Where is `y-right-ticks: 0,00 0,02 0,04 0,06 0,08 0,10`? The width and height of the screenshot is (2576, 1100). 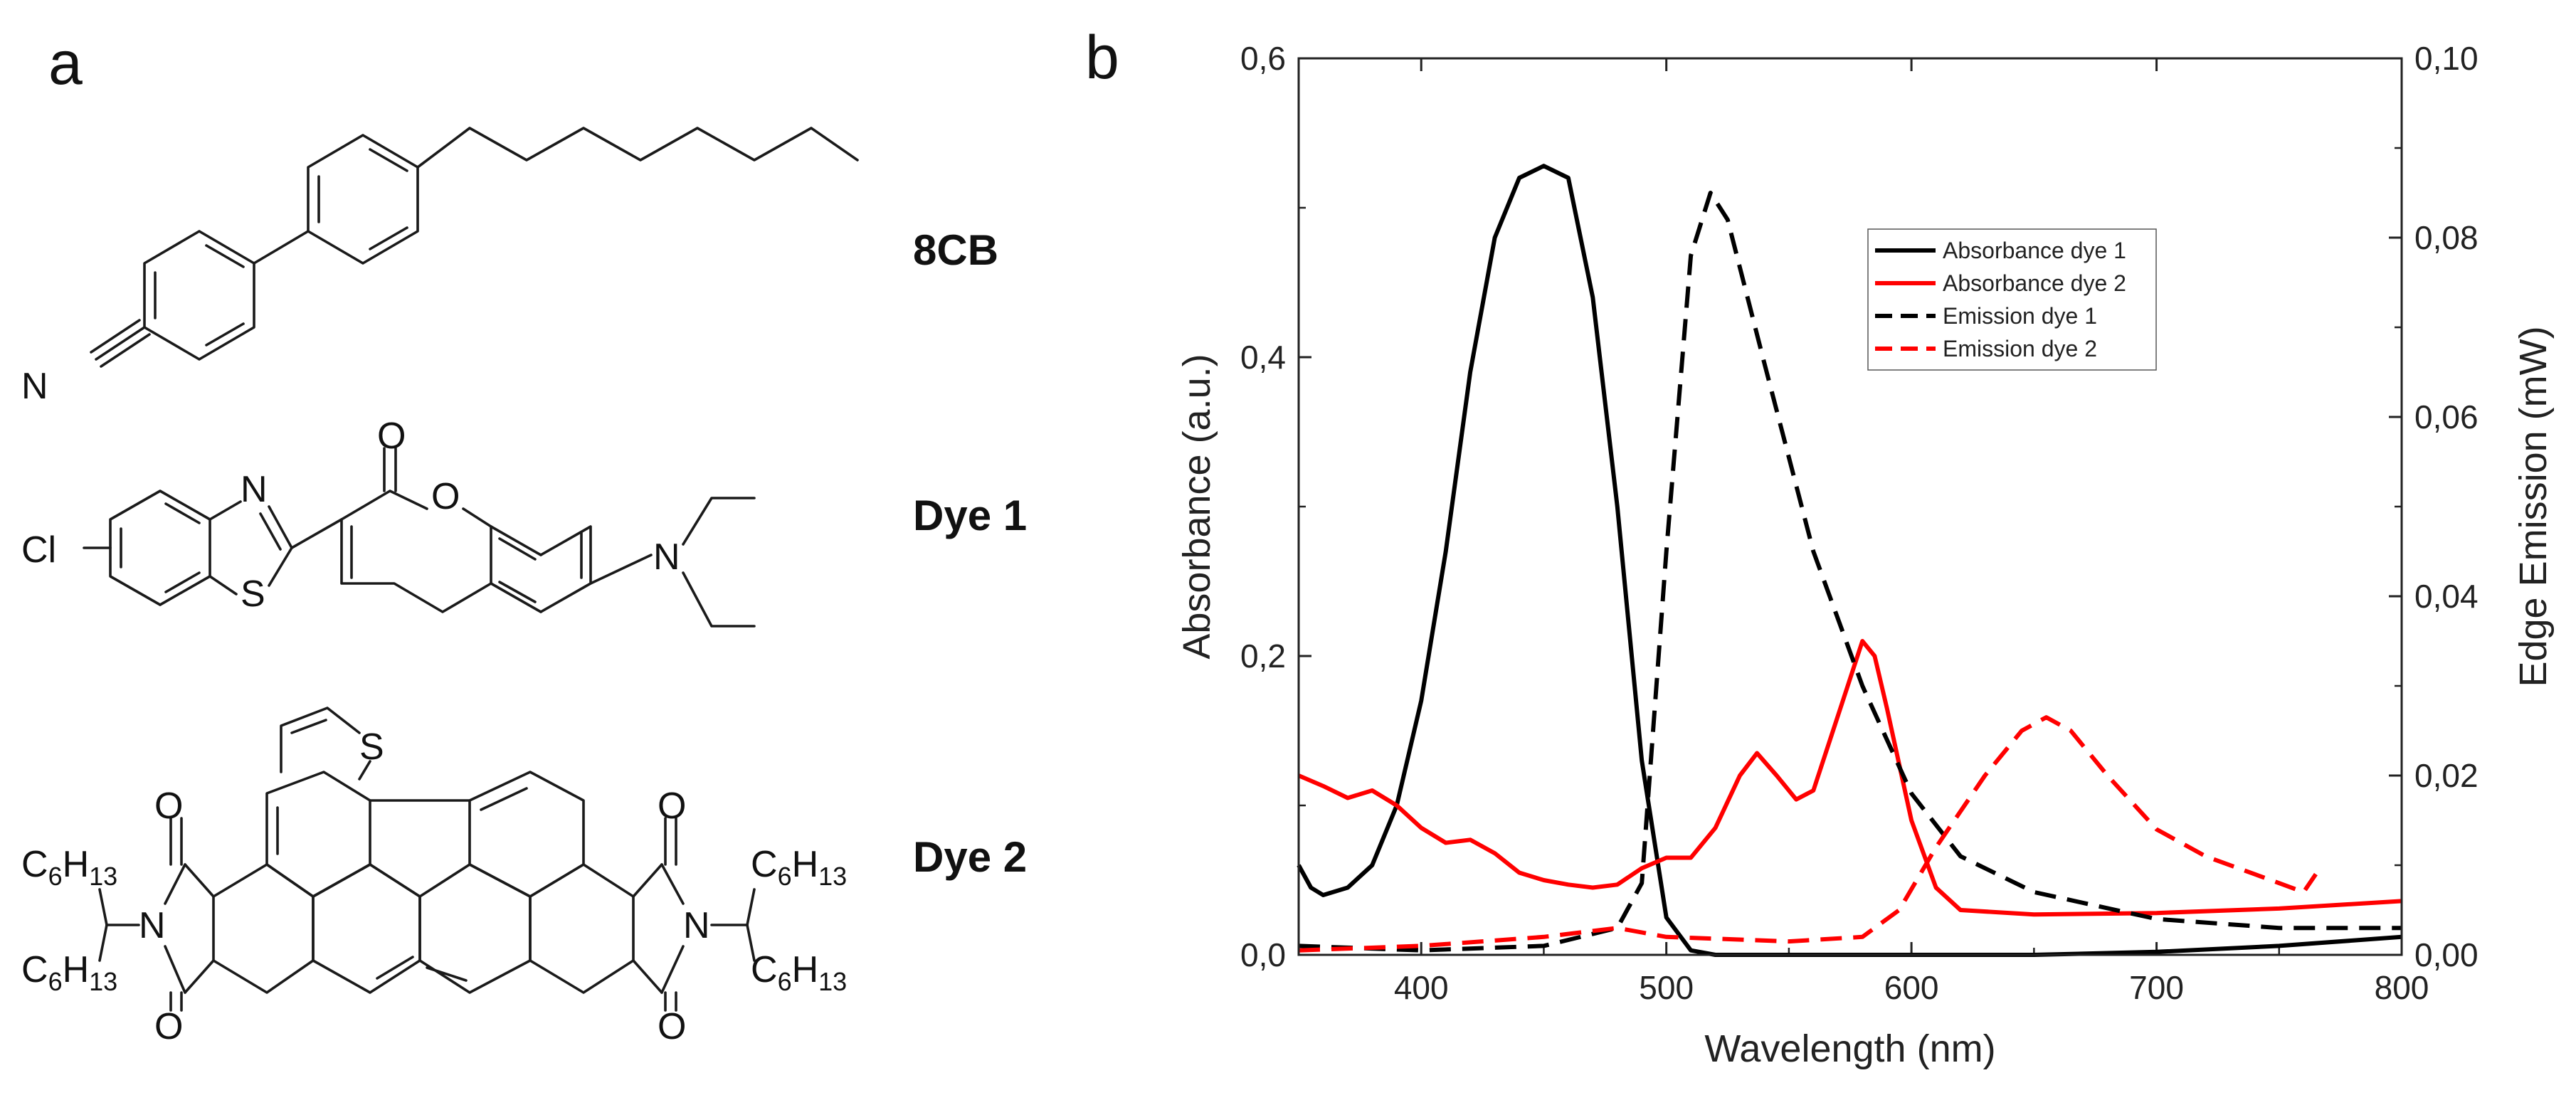 y-right-ticks: 0,00 0,02 0,04 0,06 0,08 0,10 is located at coordinates (2434, 507).